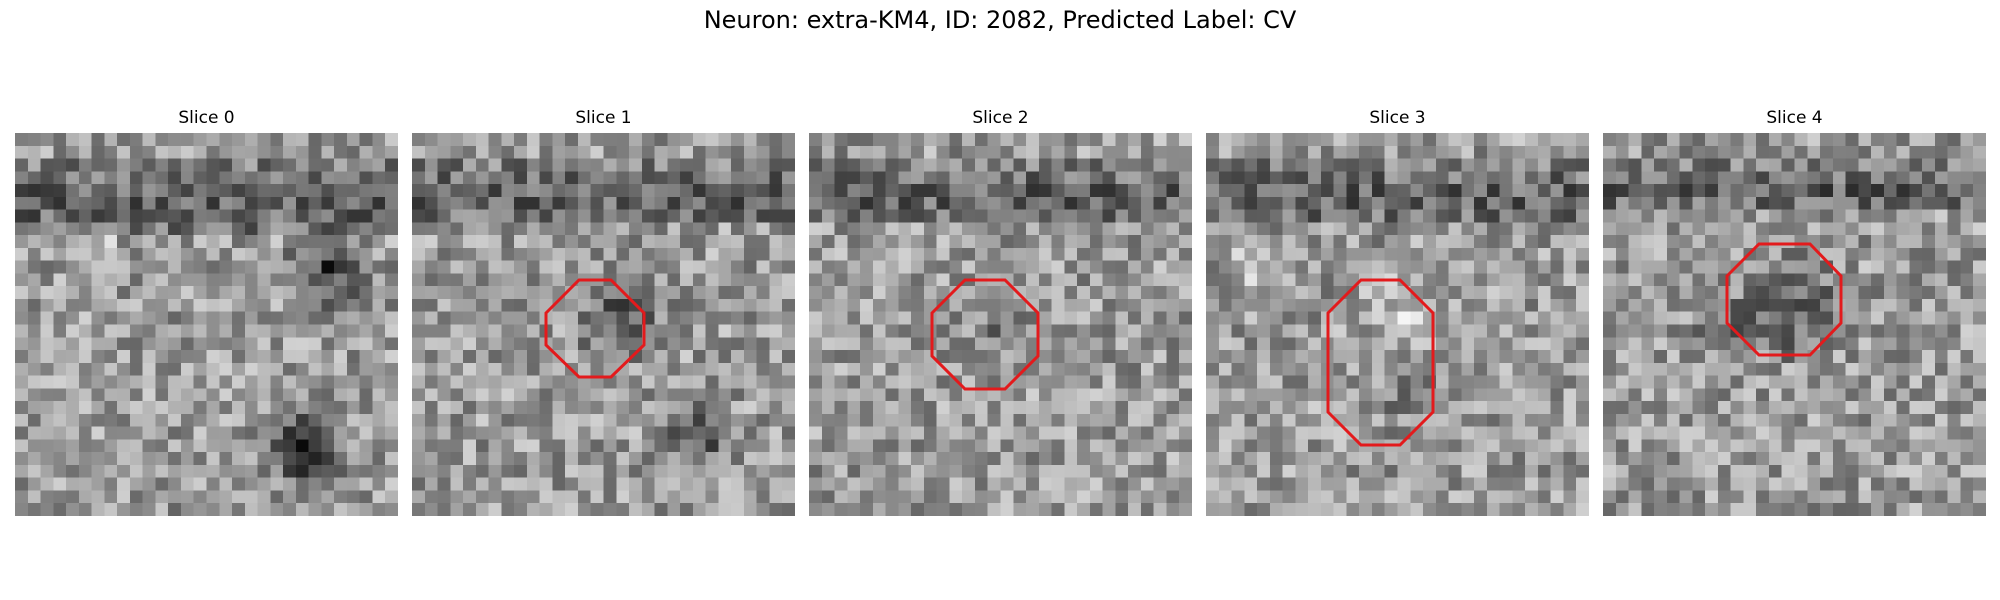 This screenshot has height=600, width=2000. I want to click on slice-title: Slice 2, so click(1000, 118).